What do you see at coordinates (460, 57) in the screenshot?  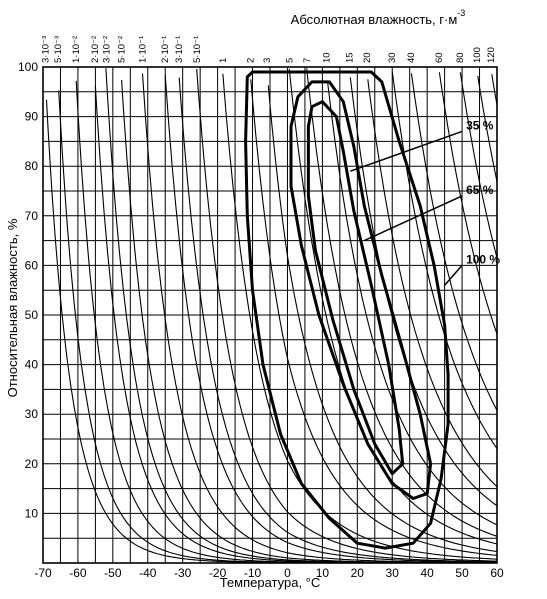 I see `top-tick-label: 80` at bounding box center [460, 57].